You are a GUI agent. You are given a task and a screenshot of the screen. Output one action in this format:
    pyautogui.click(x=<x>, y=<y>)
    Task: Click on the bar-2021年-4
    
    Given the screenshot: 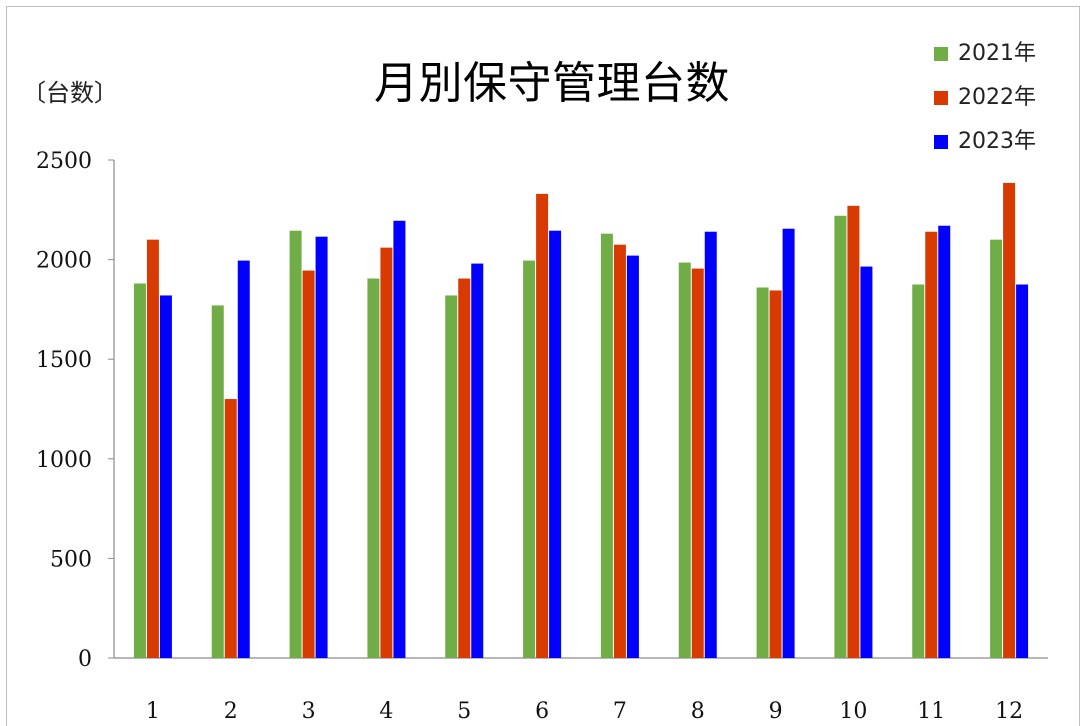 What is the action you would take?
    pyautogui.click(x=373, y=468)
    